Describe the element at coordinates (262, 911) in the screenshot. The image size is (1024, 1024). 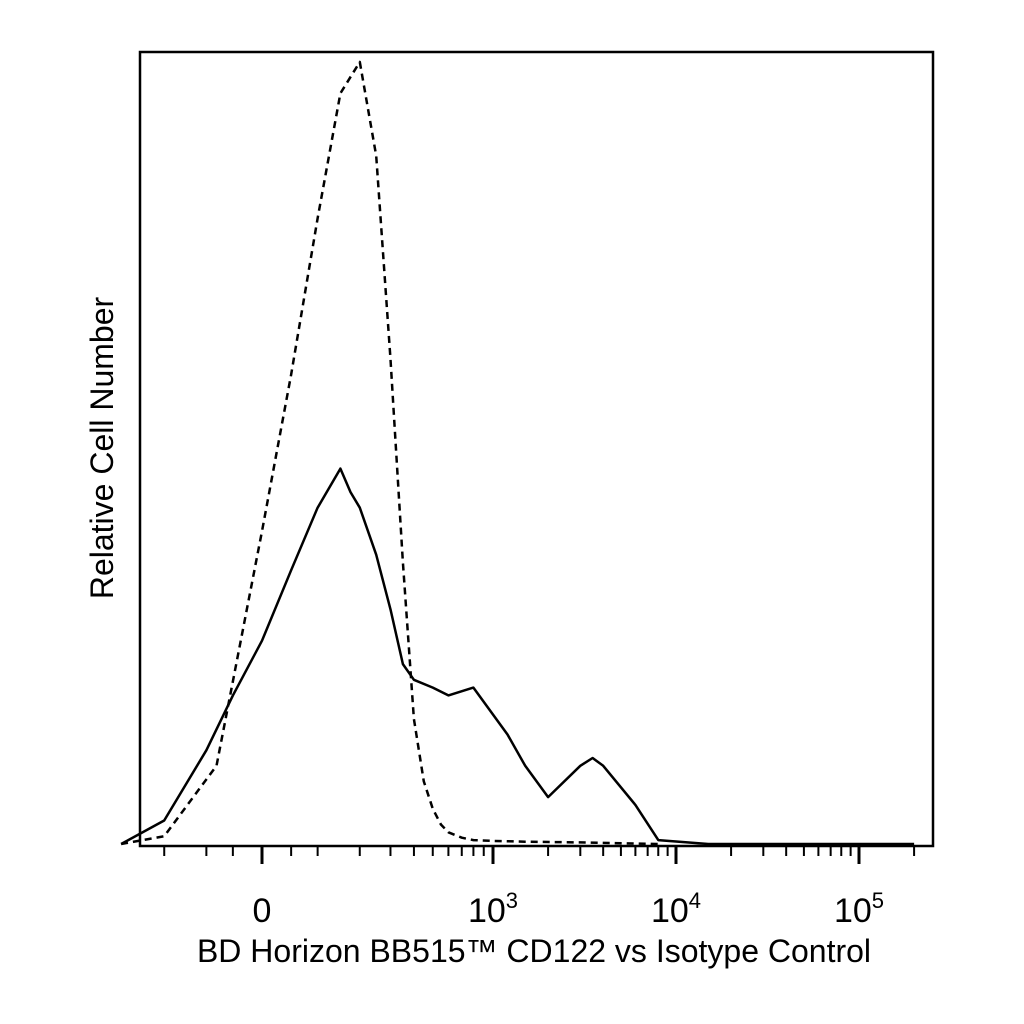
I see `x-tick-label: 0` at that location.